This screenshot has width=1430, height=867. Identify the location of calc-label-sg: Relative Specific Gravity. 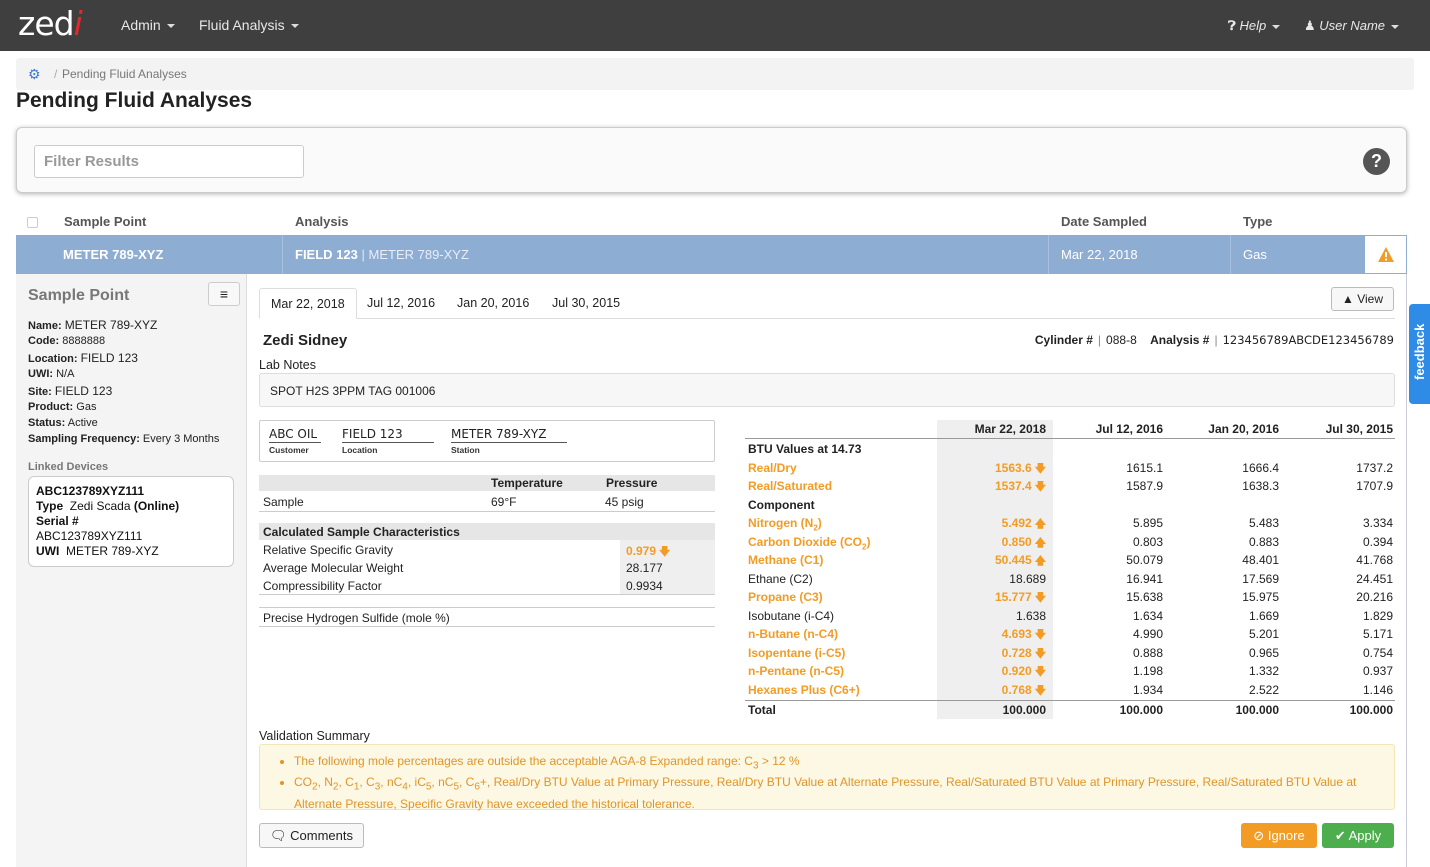
(328, 550).